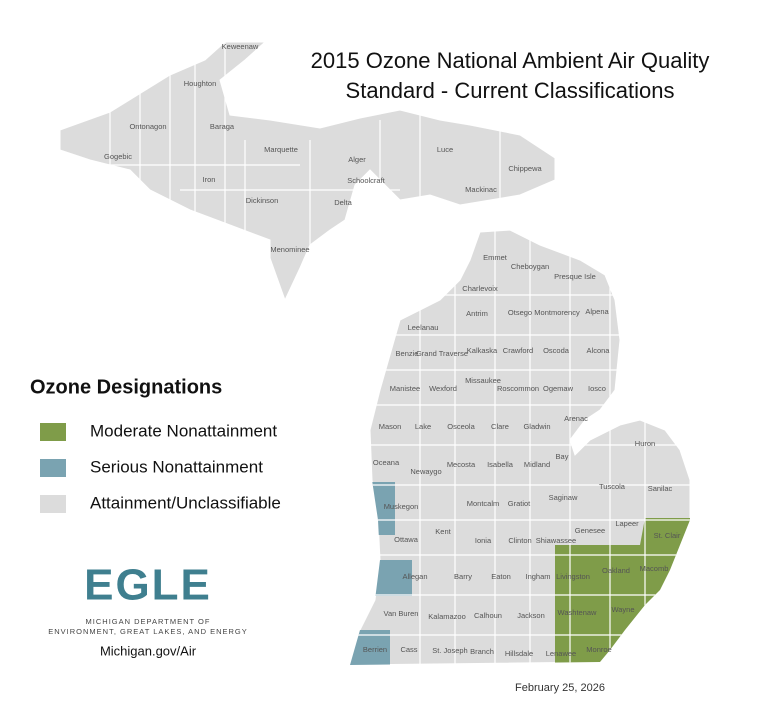  What do you see at coordinates (185, 502) in the screenshot?
I see `legend-label: Attainment/Unclassifiable` at bounding box center [185, 502].